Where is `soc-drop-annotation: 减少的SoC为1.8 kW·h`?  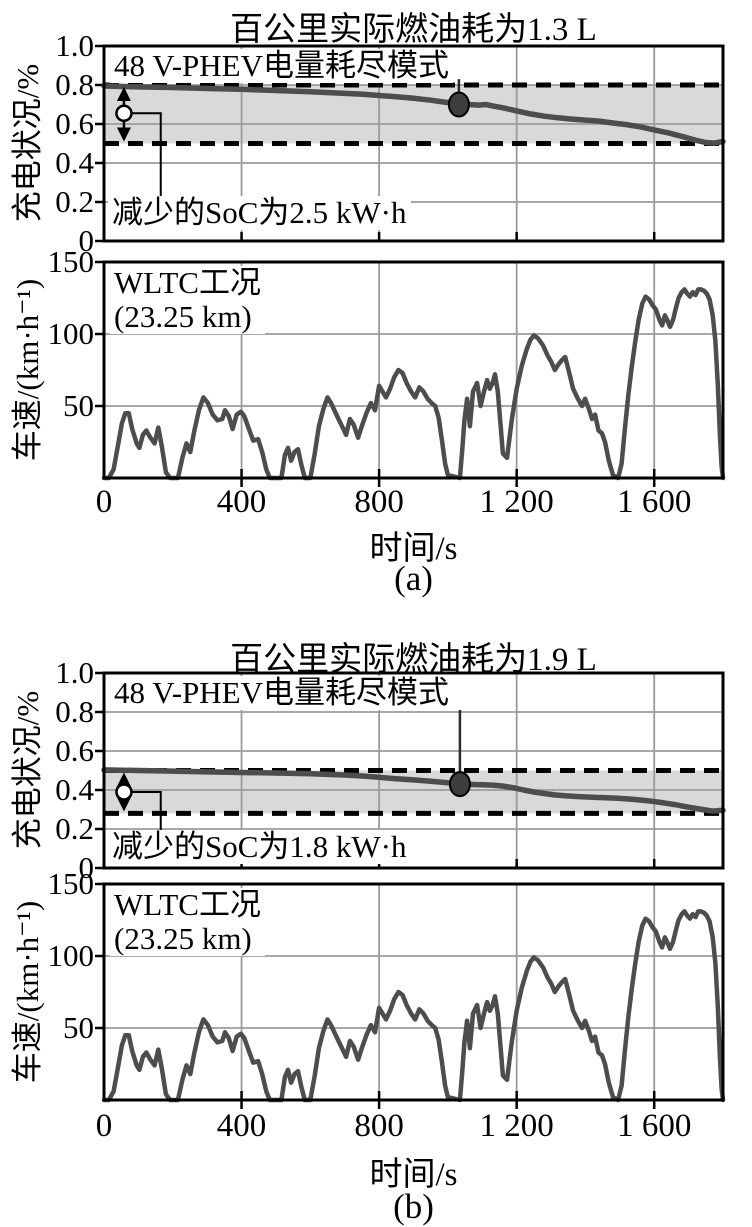
soc-drop-annotation: 减少的SoC为1.8 kW·h is located at coordinates (259, 847).